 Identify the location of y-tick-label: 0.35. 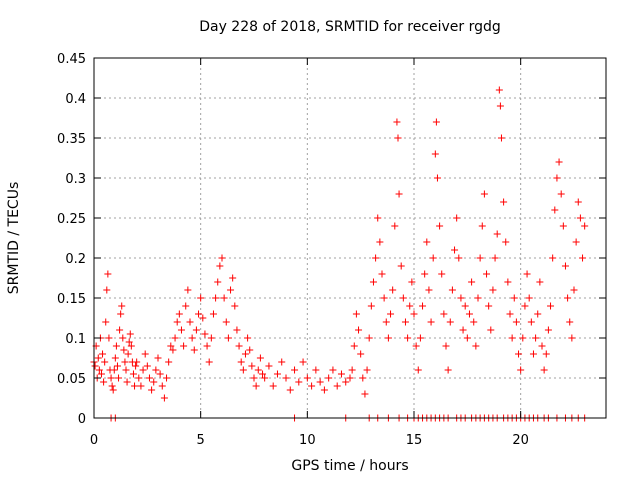
(71, 139).